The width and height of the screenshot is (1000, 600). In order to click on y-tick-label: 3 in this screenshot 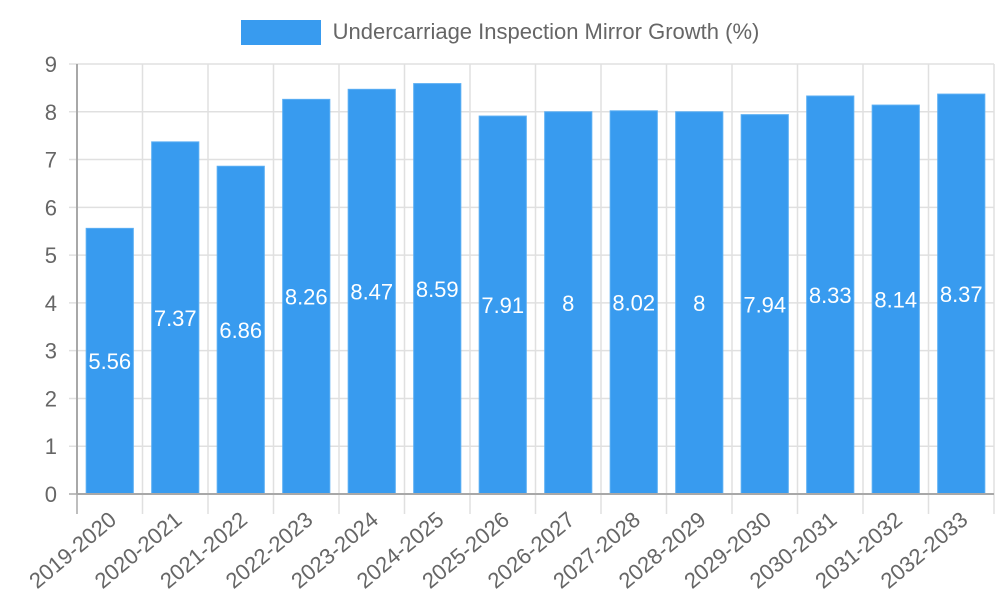, I will do `click(51, 351)`.